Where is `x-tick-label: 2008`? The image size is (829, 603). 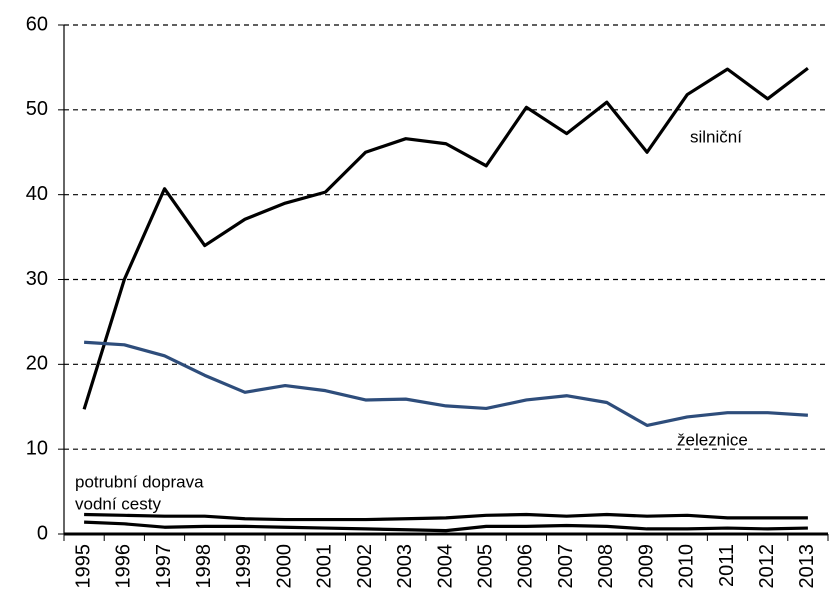
x-tick-label: 2008 is located at coordinates (606, 566).